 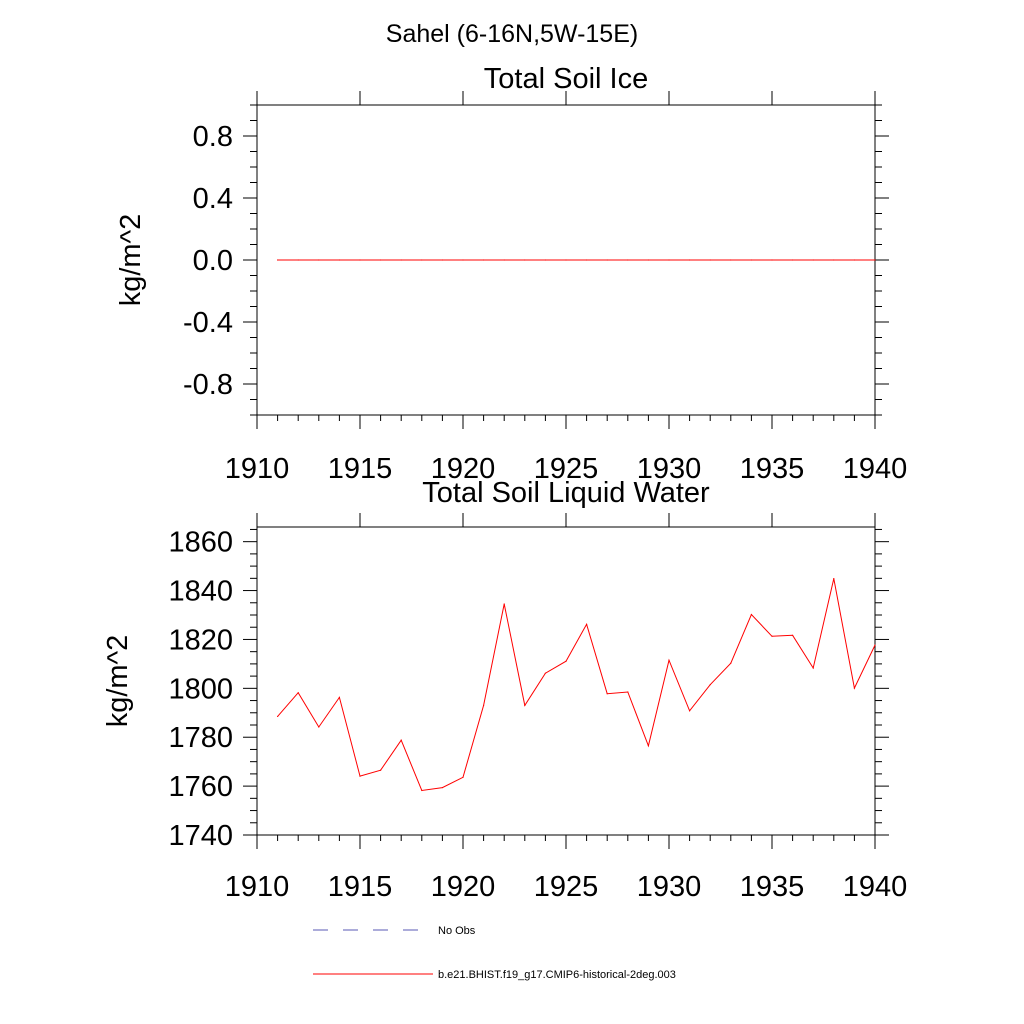 I want to click on y-tick-label: 1820, so click(x=200, y=640).